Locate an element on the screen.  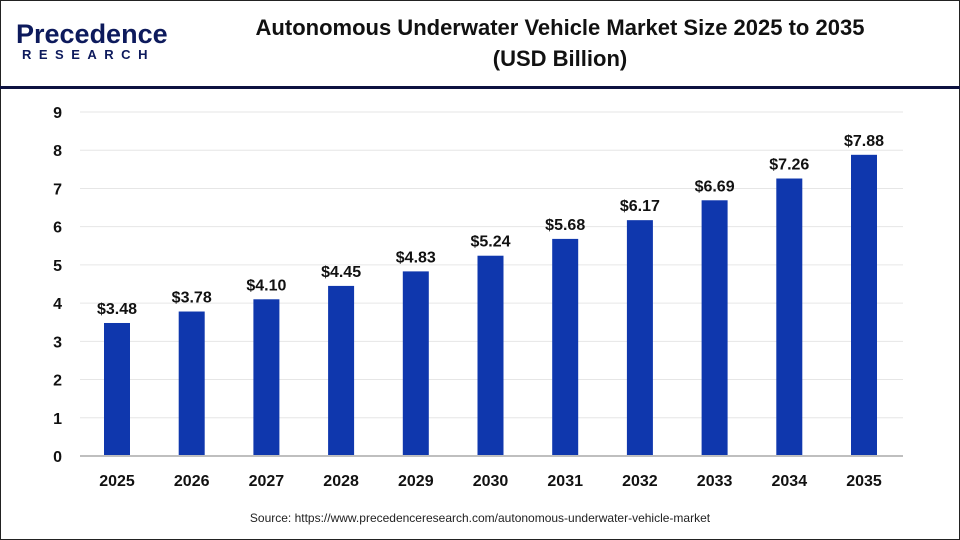
x-tick-label: 2033 is located at coordinates (715, 481).